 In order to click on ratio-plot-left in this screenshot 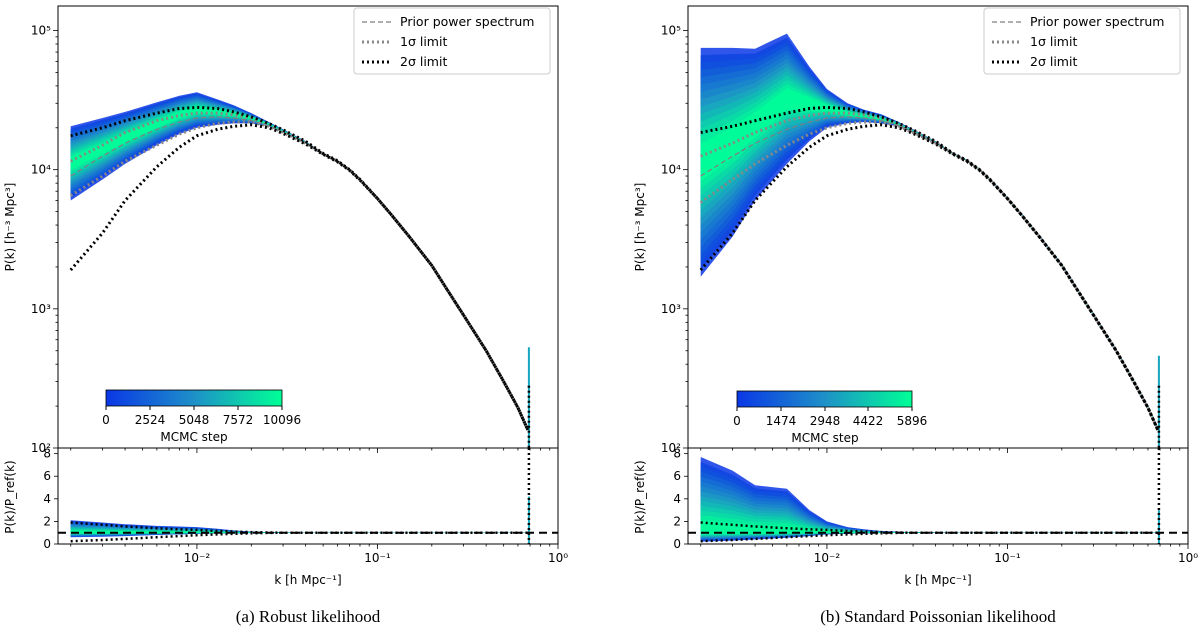, I will do `click(308, 496)`.